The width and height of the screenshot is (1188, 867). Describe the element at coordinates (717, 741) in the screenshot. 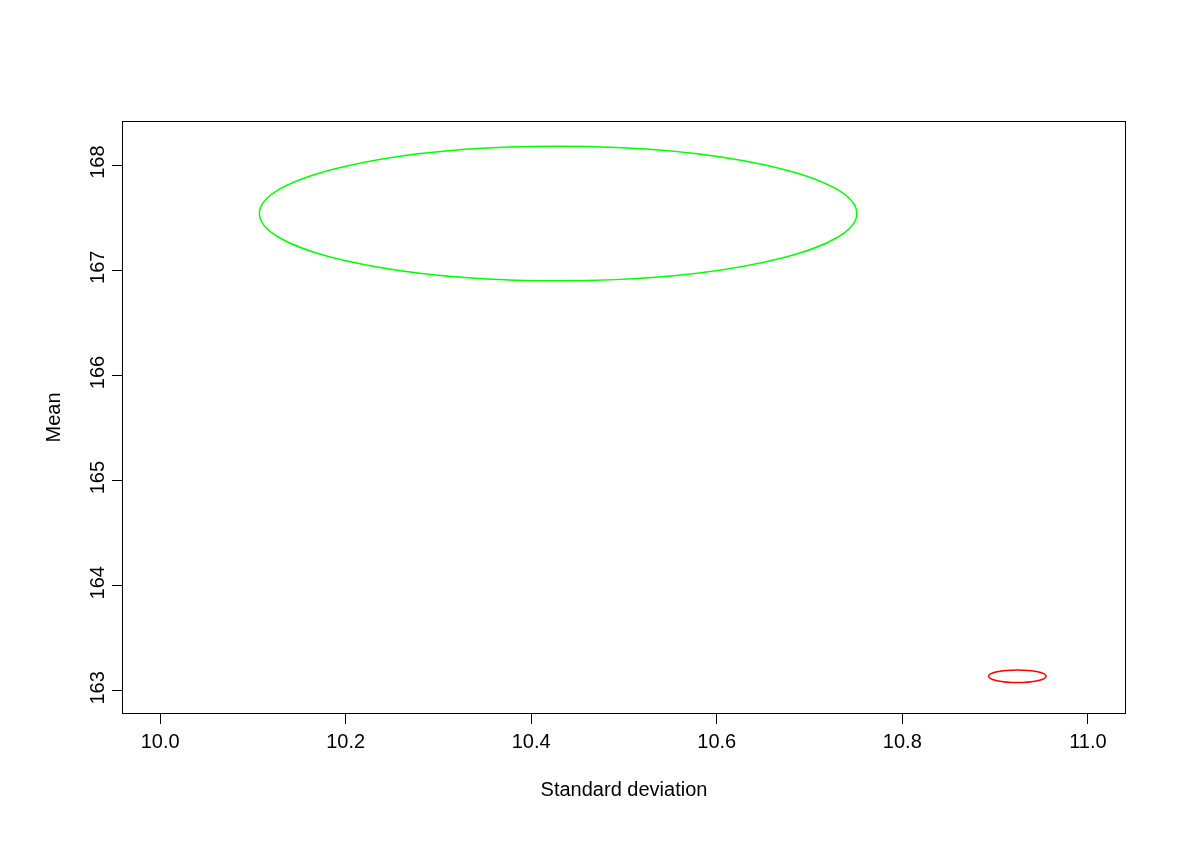

I see `x-tick-label: 10.6` at that location.